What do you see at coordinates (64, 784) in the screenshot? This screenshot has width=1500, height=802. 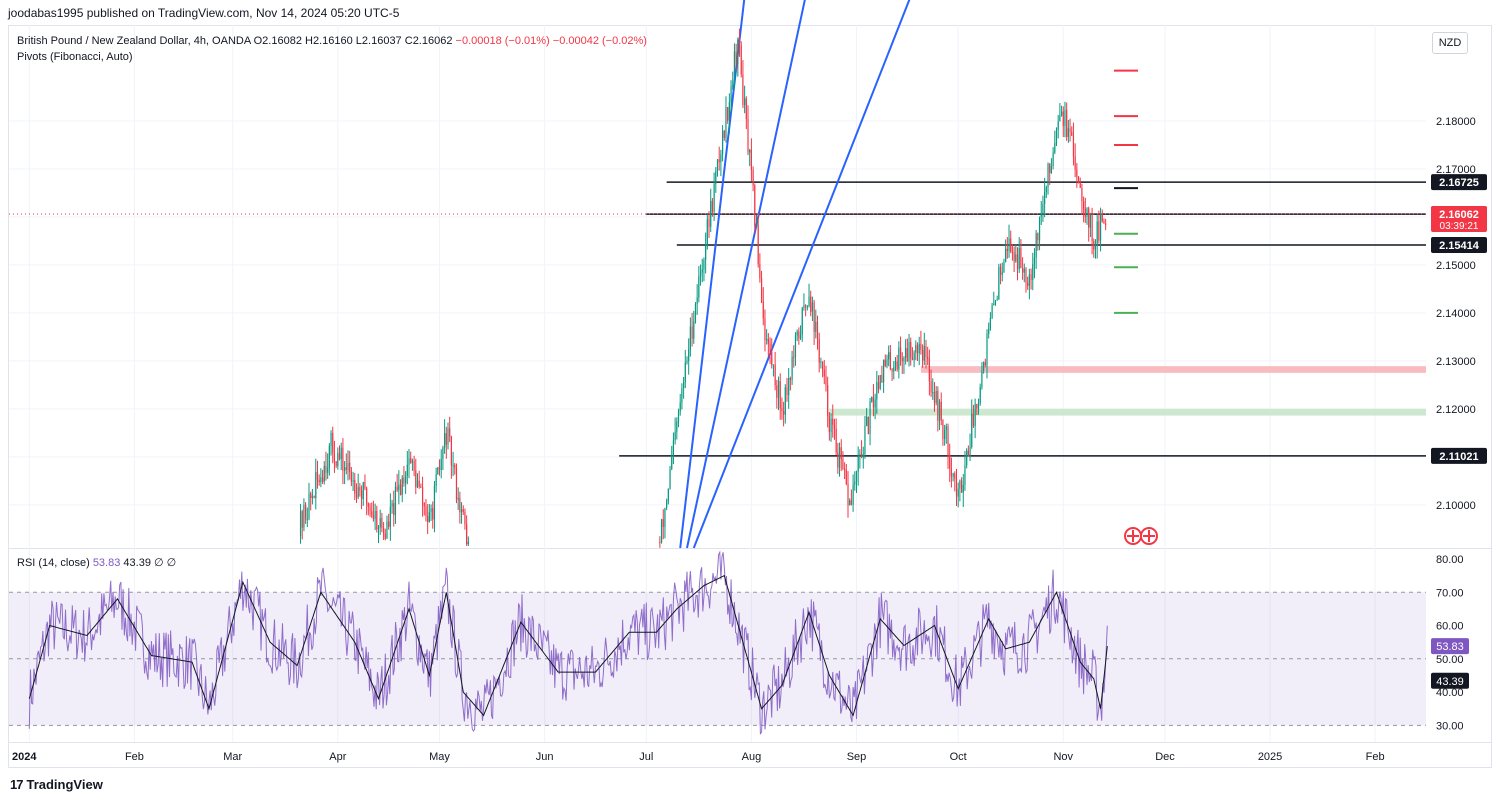 I see `tradingview-brand: TradingView` at bounding box center [64, 784].